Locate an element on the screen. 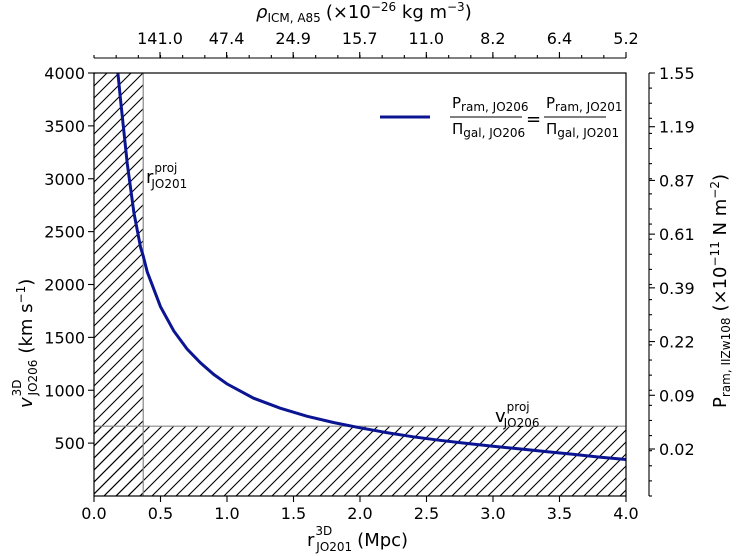 The image size is (750, 556). x-tick-label: 2.0 is located at coordinates (359, 513).